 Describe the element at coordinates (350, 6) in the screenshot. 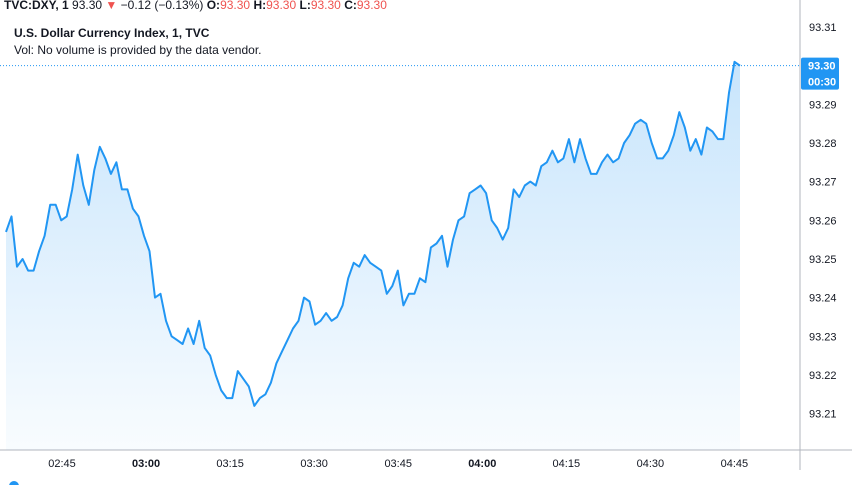

I see `close-label: C:` at that location.